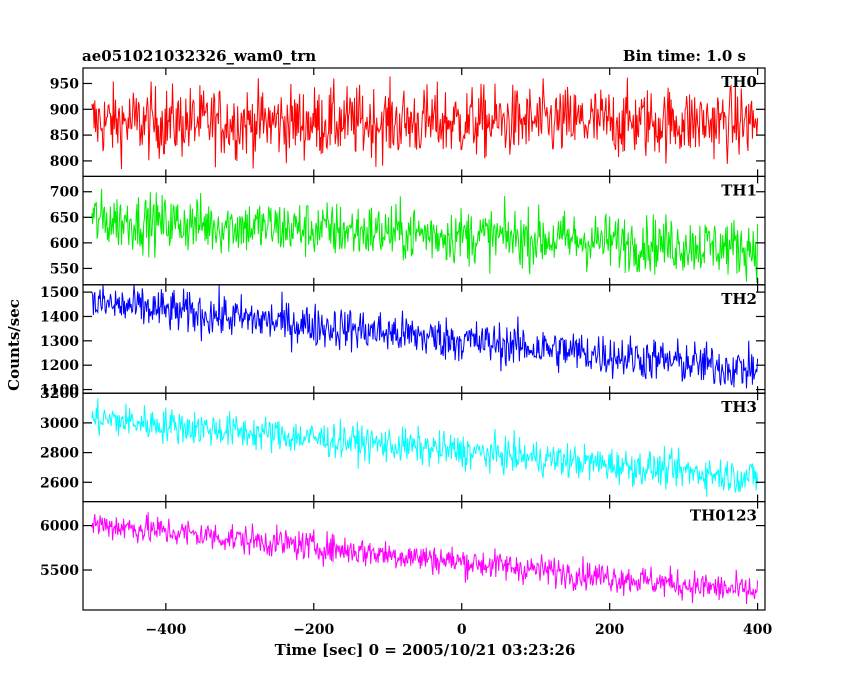 This screenshot has width=850, height=680. Describe the element at coordinates (165, 630) in the screenshot. I see `x-tick-label: −400` at that location.